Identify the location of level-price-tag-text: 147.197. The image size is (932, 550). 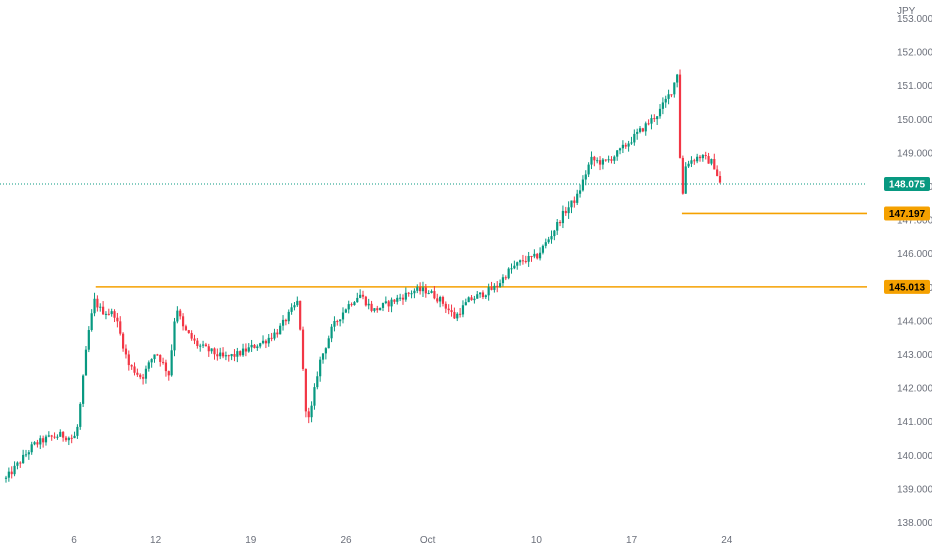
(907, 214).